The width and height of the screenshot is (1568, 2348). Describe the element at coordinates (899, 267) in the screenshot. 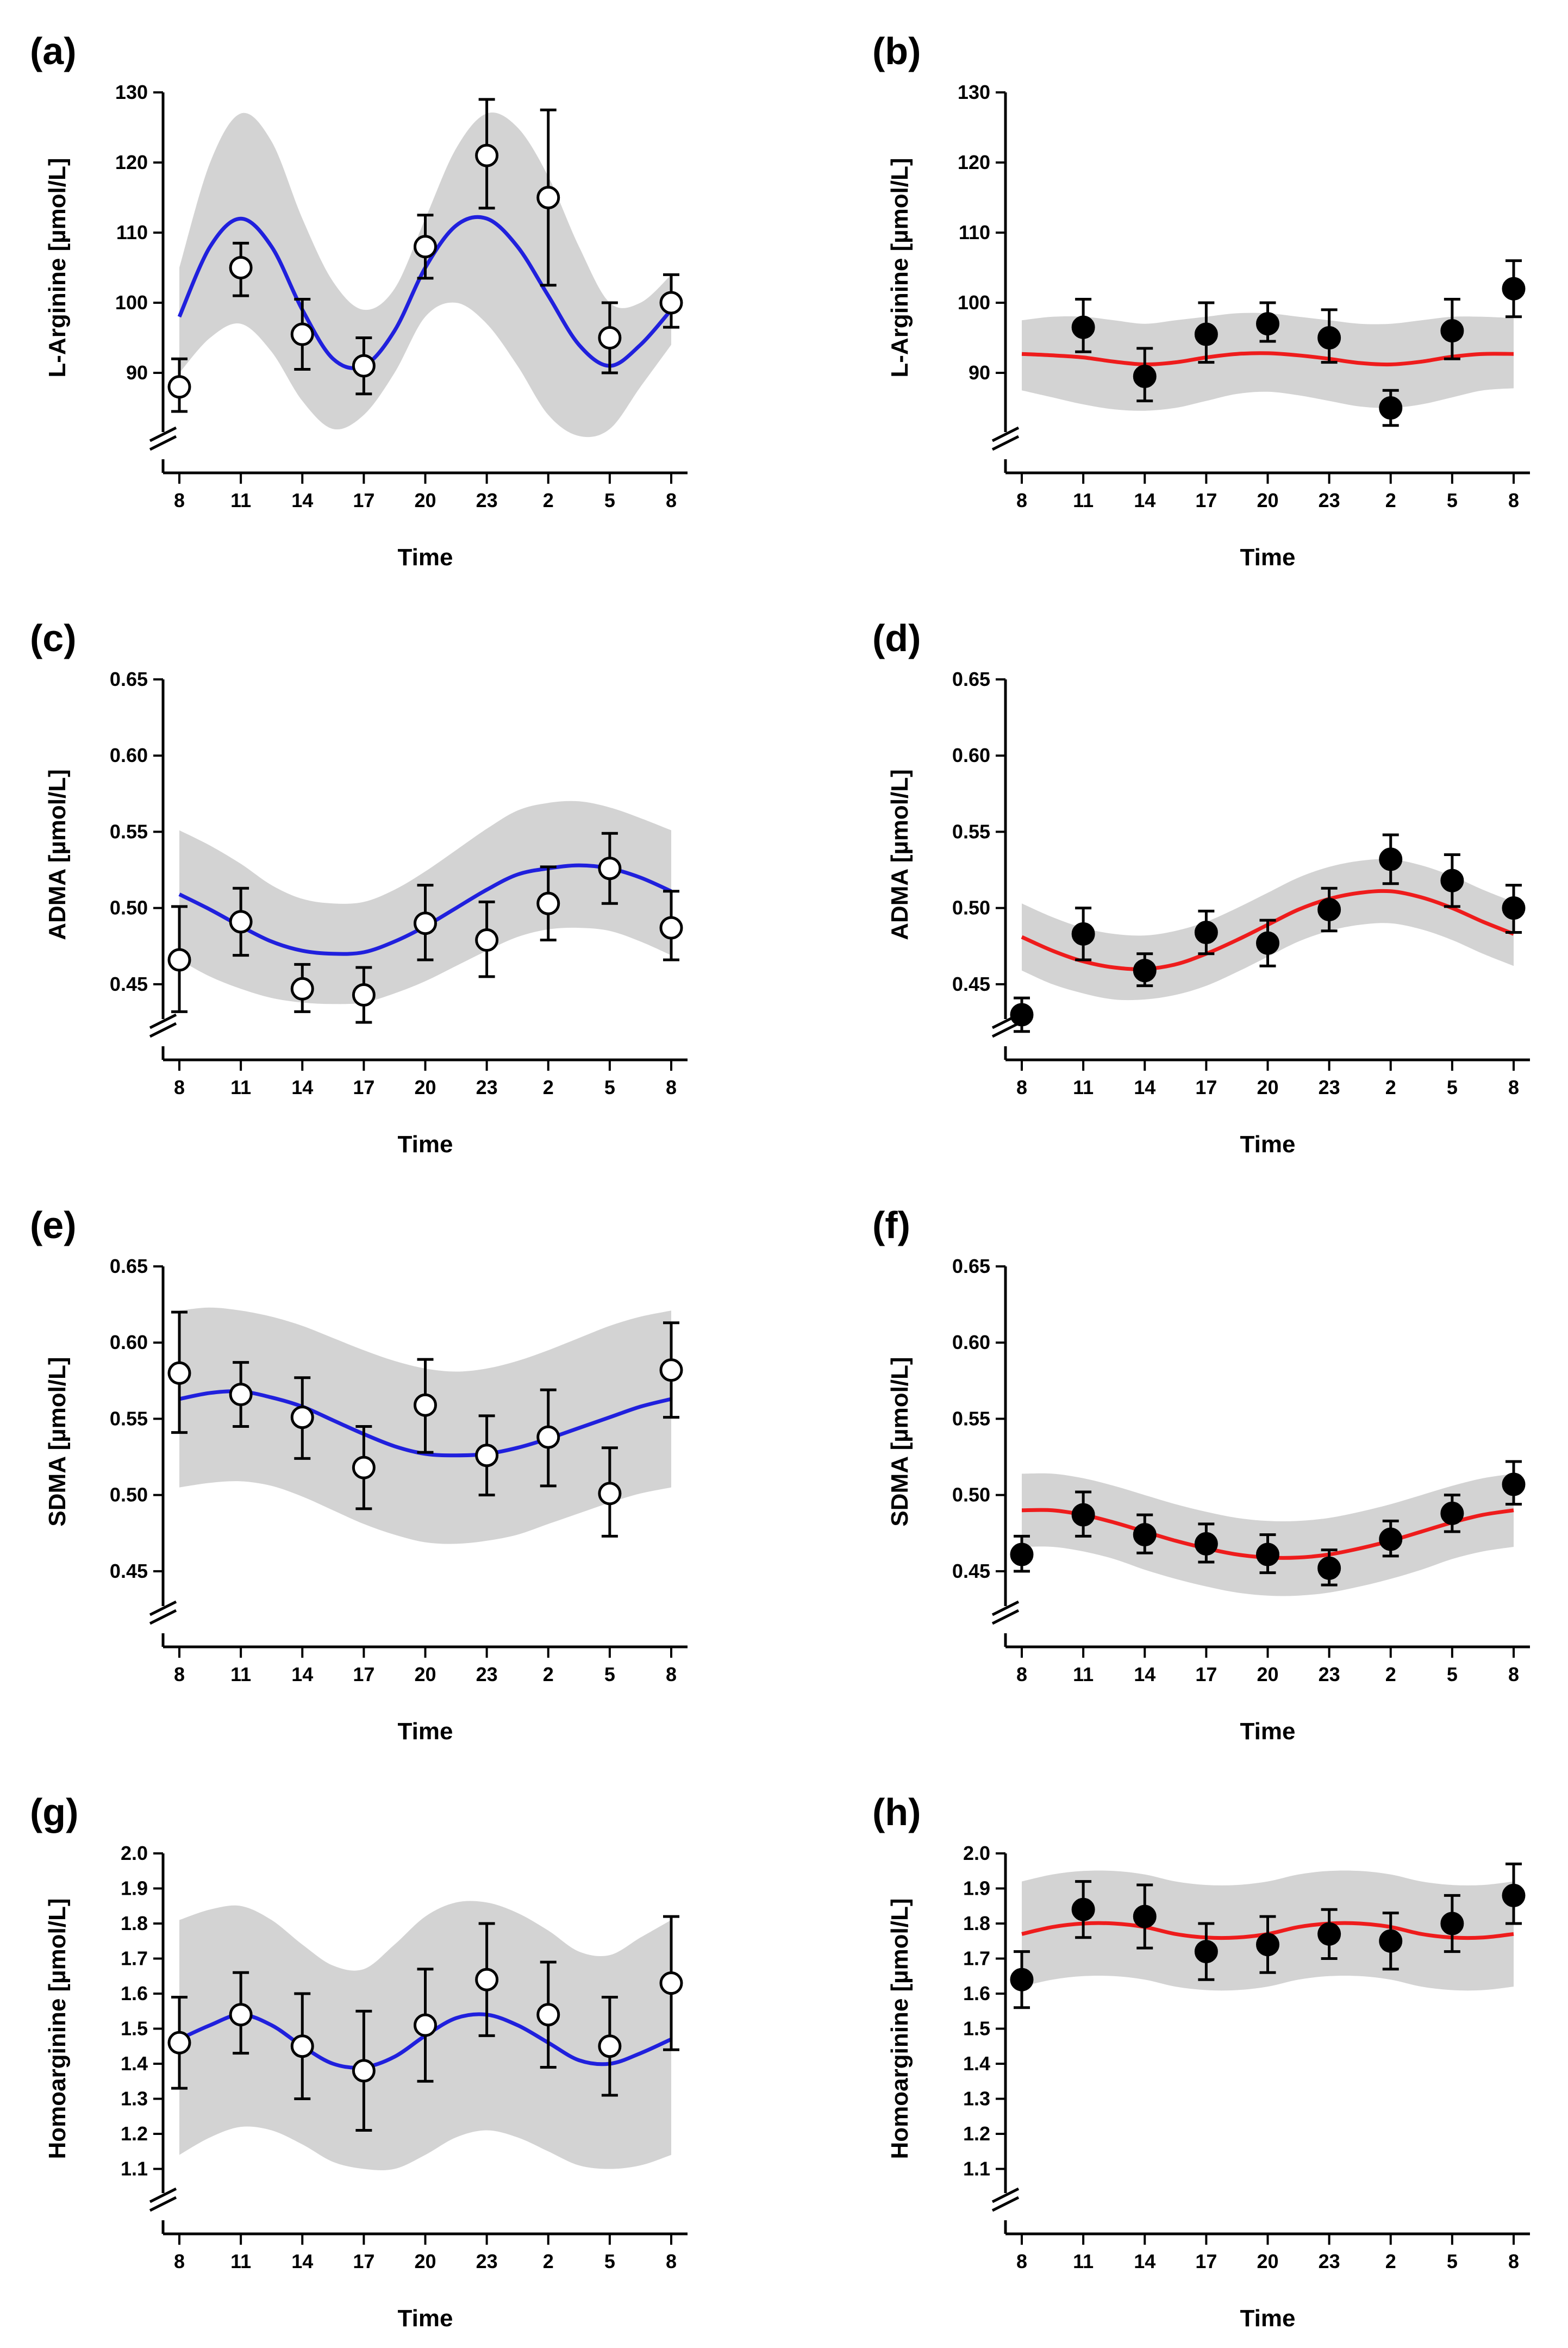

I see `y-axis-title: L-Arginine [µmol/L]` at that location.